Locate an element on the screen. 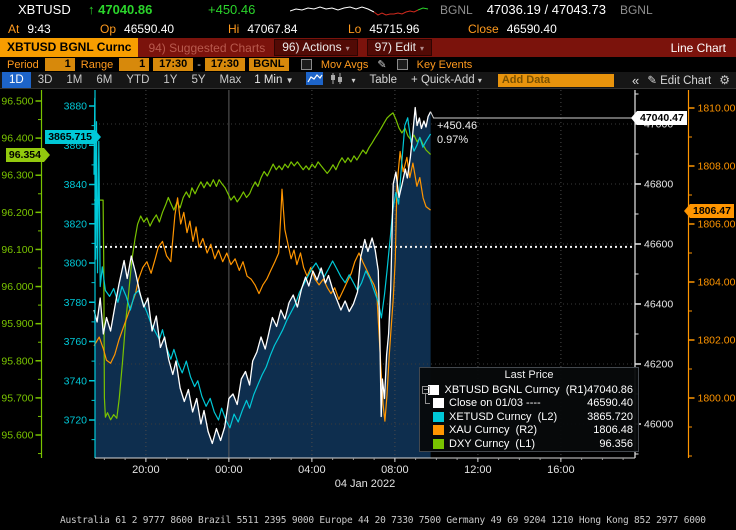  svg-text: 96.000 is located at coordinates (17, 287).